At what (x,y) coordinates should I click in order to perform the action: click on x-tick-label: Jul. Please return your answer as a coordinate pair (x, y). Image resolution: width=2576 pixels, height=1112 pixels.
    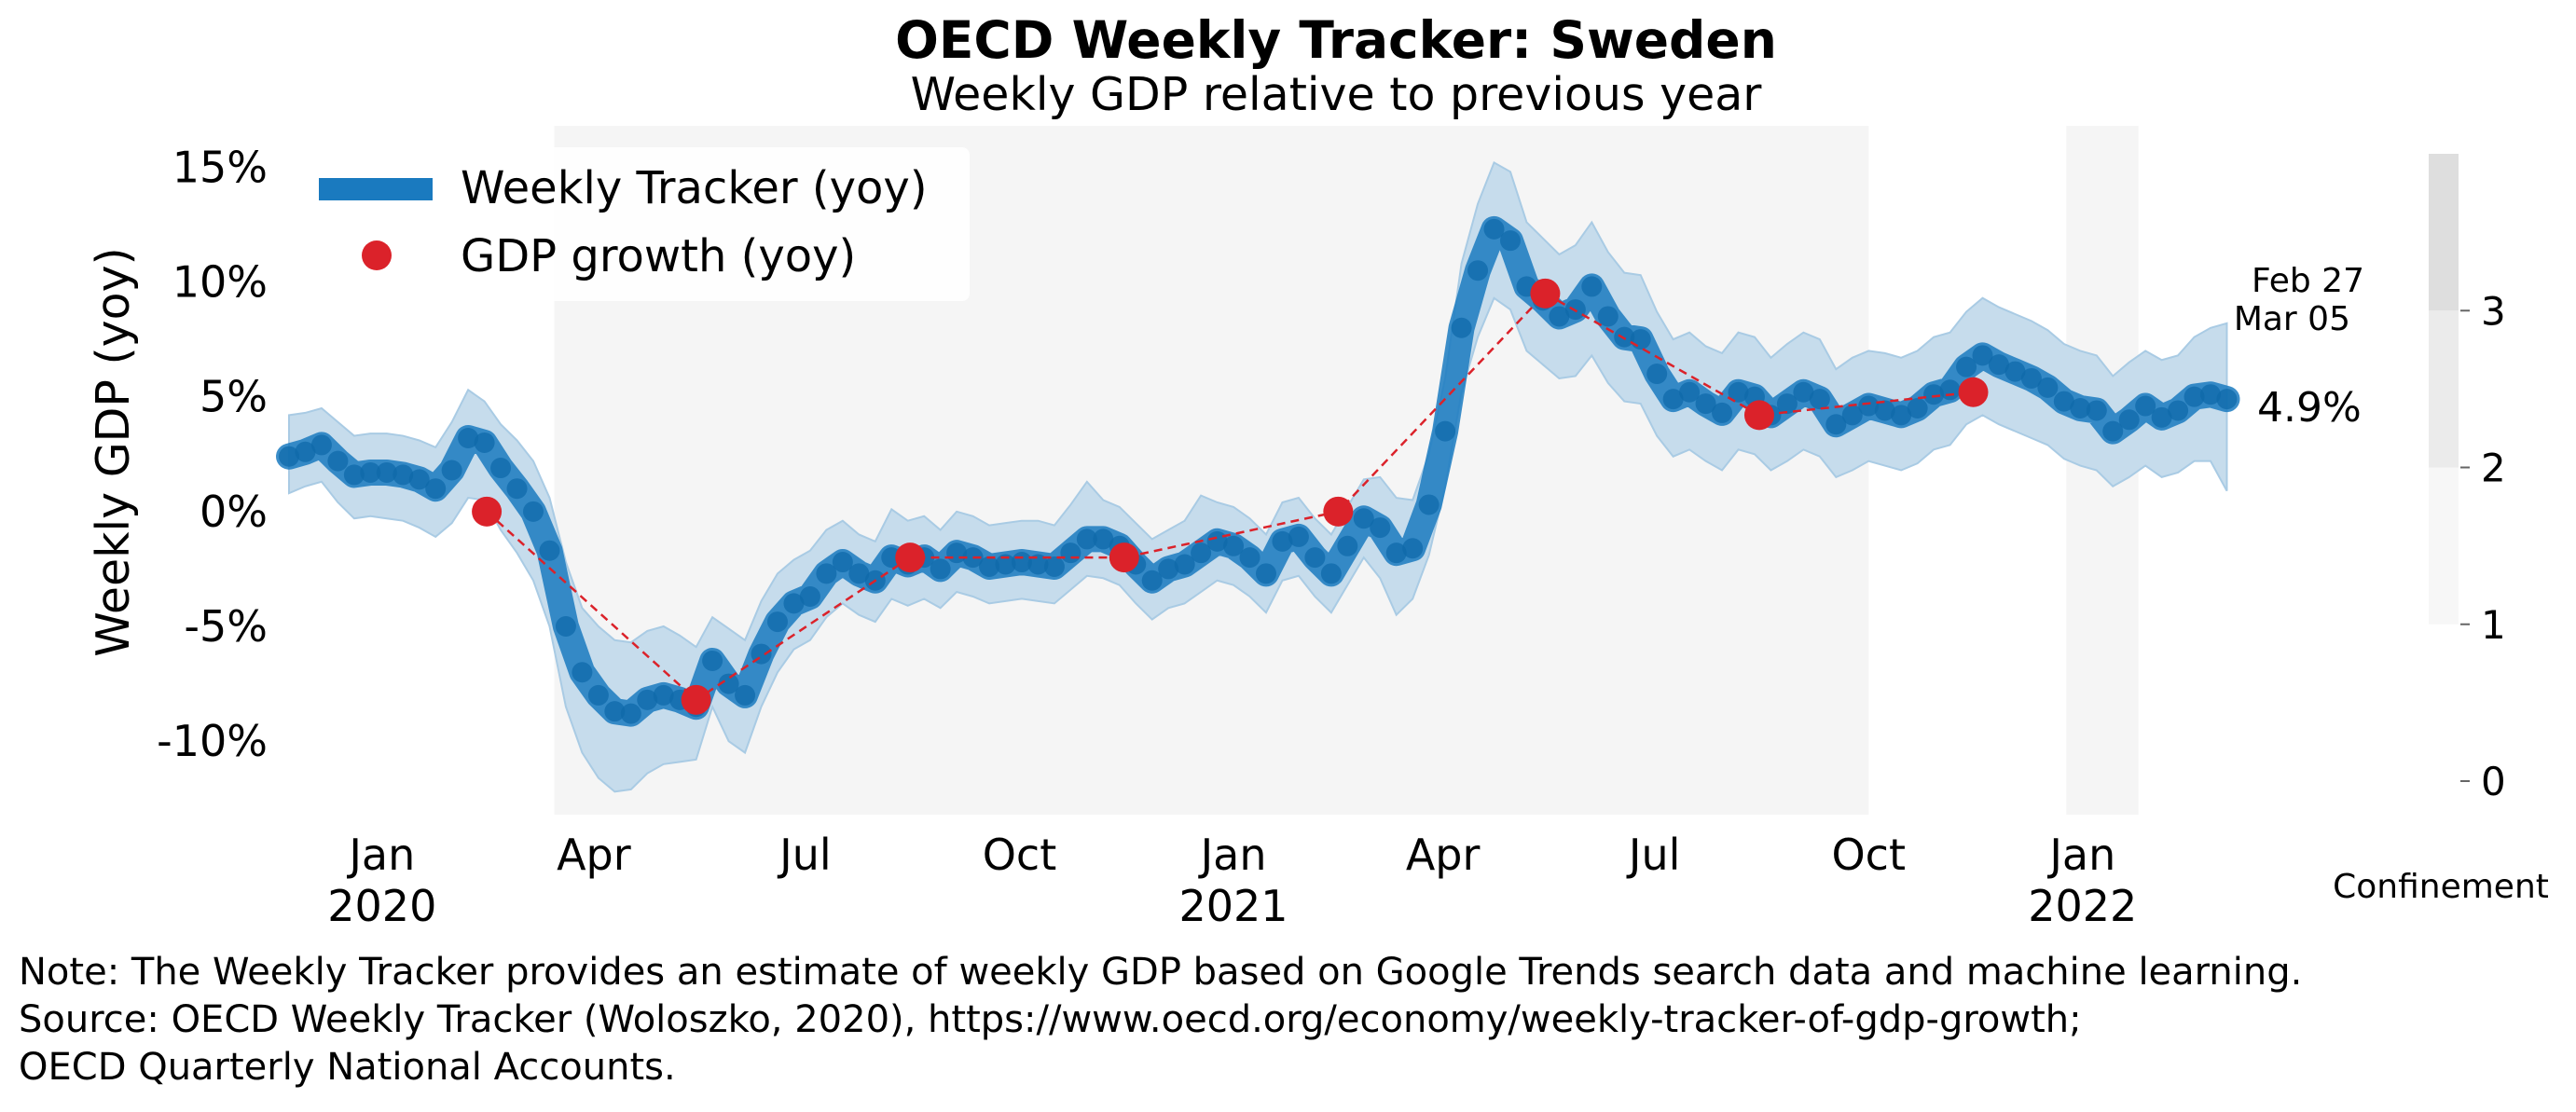
    Looking at the image, I should click on (804, 855).